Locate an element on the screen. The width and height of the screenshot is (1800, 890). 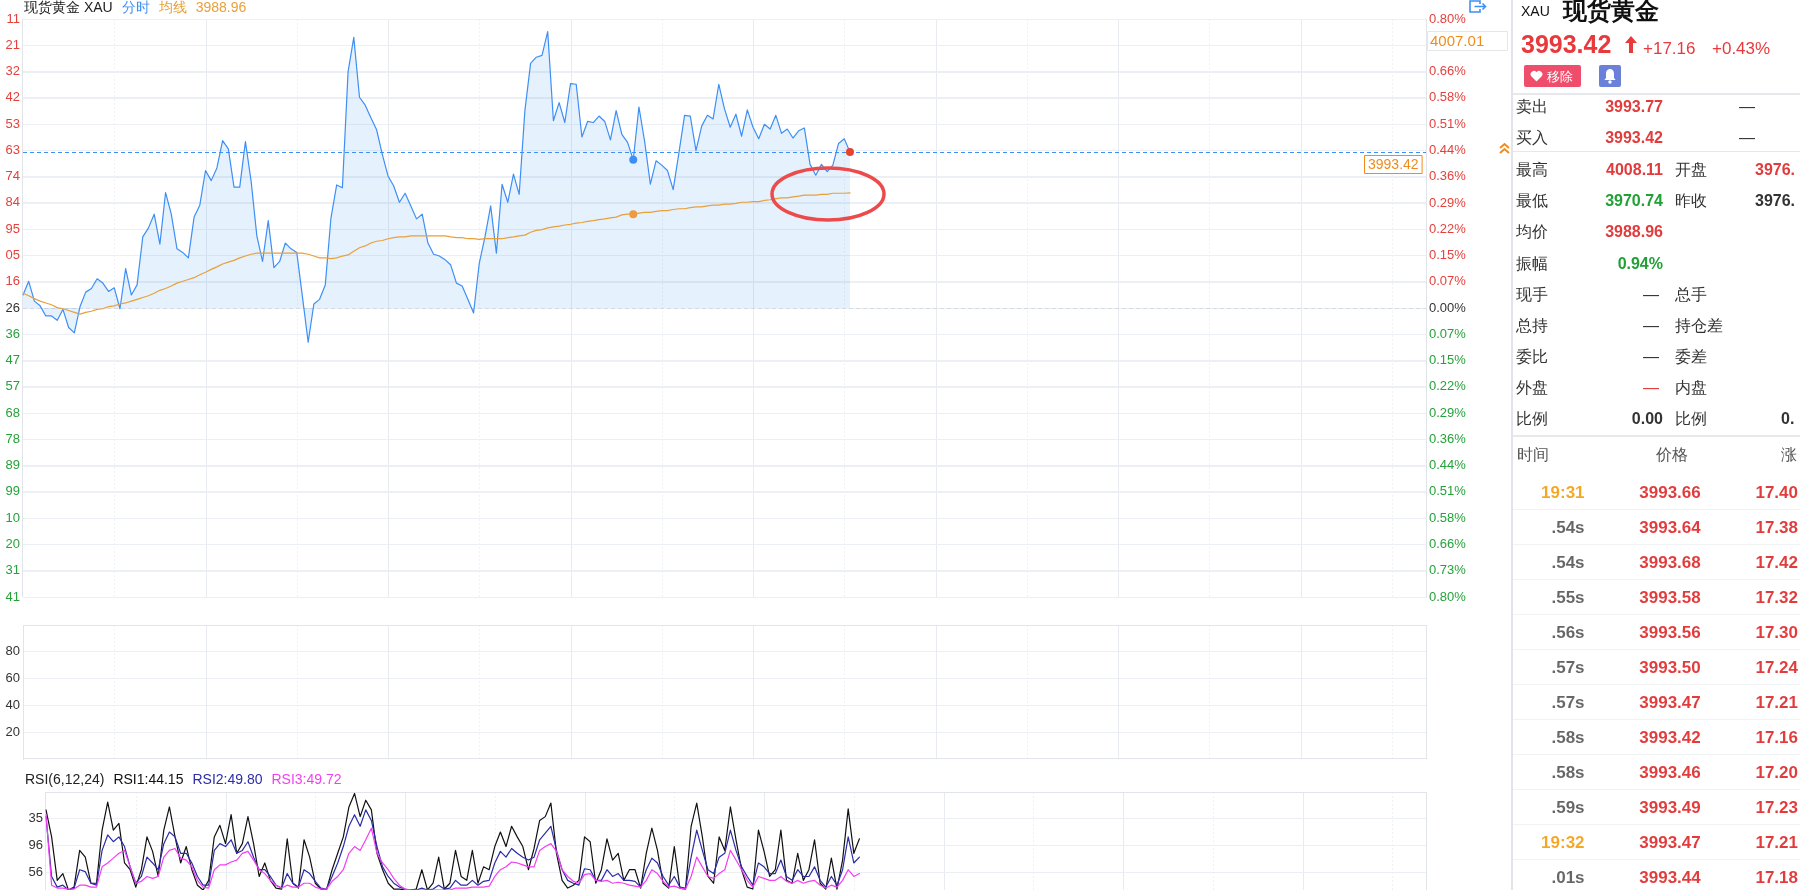
text: .59s 3993.49 17.23 is located at coordinates (1674, 807).